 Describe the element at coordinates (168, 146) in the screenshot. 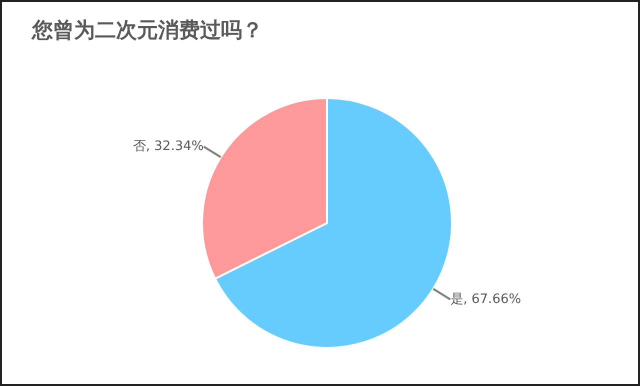

I see `slice-label: 否, 32.34%` at that location.